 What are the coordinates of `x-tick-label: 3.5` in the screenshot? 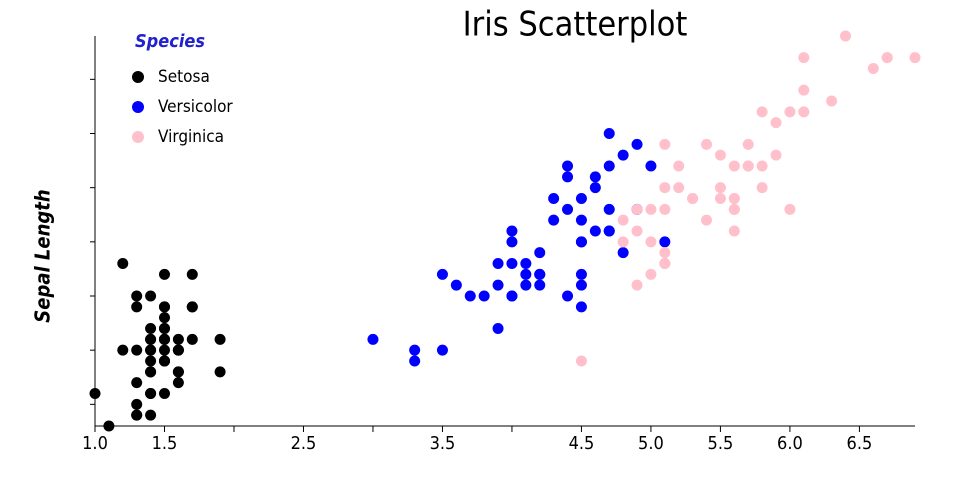 It's located at (443, 443).